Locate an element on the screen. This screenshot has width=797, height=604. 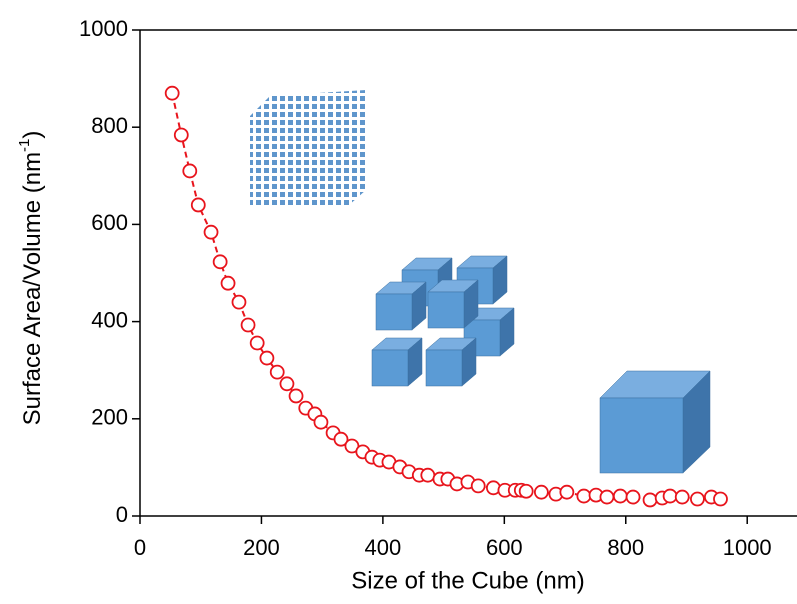
x-tick-label: 0 is located at coordinates (140, 547).